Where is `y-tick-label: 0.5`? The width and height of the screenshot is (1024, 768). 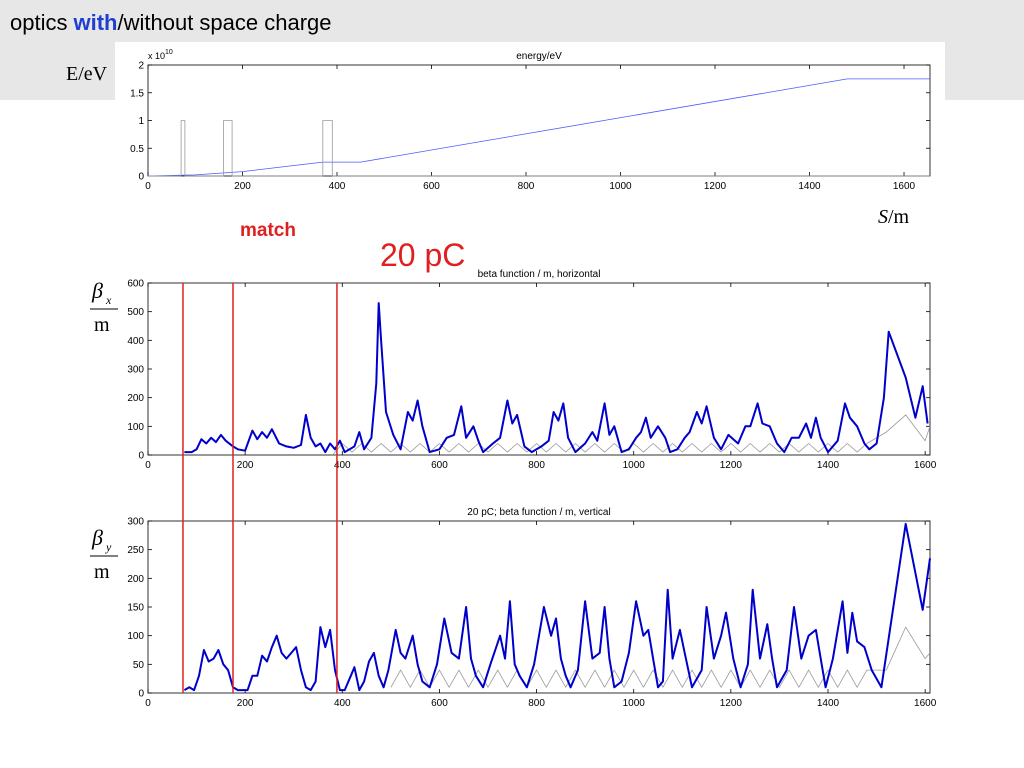 y-tick-label: 0.5 is located at coordinates (137, 149).